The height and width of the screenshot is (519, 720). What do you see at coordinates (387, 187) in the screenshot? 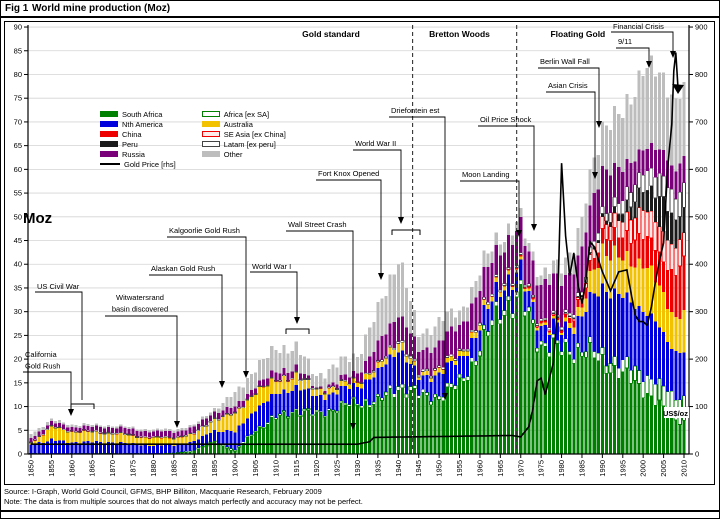
I see `annotation-world-war-2: World War II` at bounding box center [387, 187].